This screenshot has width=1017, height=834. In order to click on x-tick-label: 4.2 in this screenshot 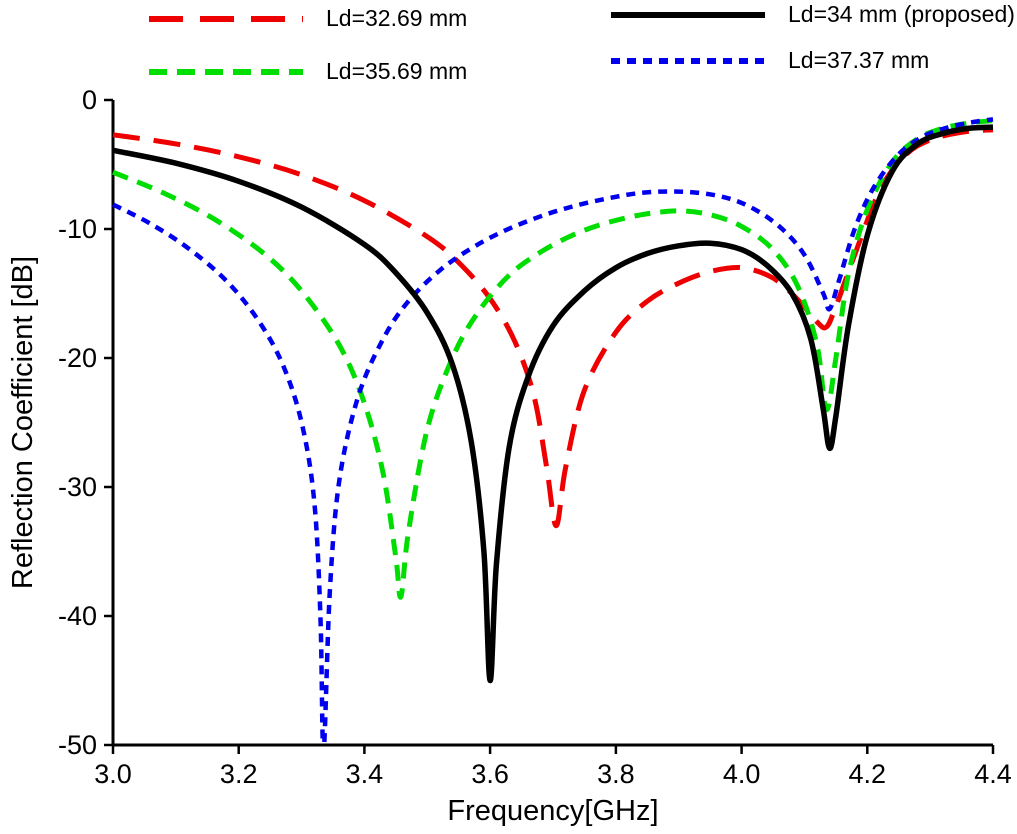, I will do `click(868, 774)`.